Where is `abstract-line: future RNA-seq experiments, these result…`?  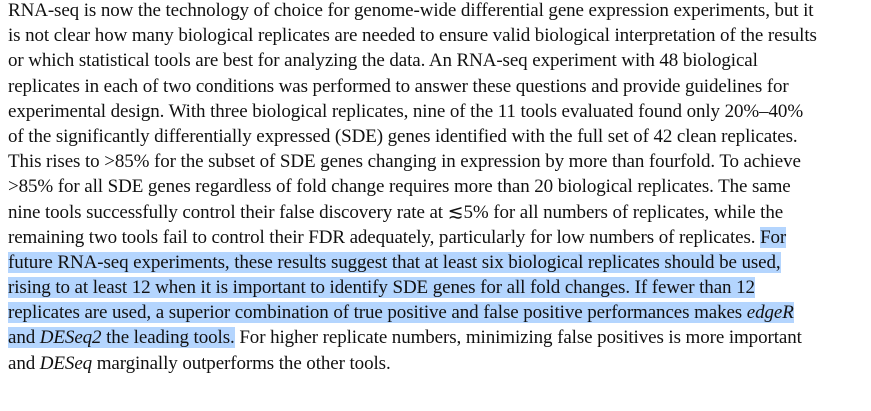
abstract-line: future RNA-seq experiments, these result… is located at coordinates (433, 262).